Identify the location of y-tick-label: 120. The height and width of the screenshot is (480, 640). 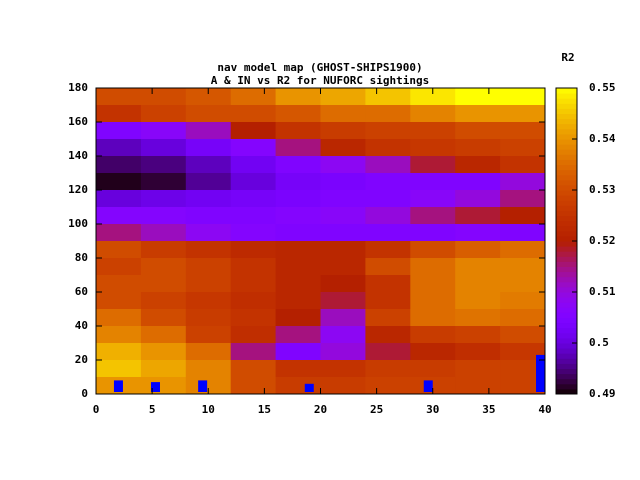
(78, 189).